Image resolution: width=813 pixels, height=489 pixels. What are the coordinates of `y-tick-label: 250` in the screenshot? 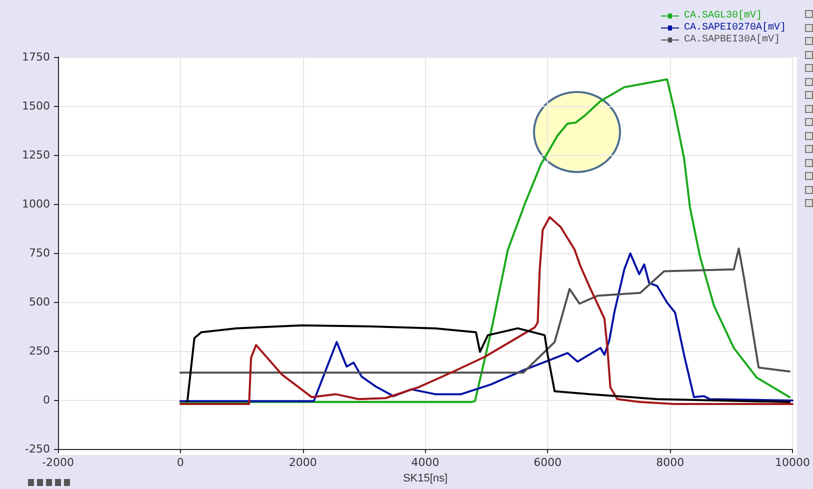 It's located at (39, 351).